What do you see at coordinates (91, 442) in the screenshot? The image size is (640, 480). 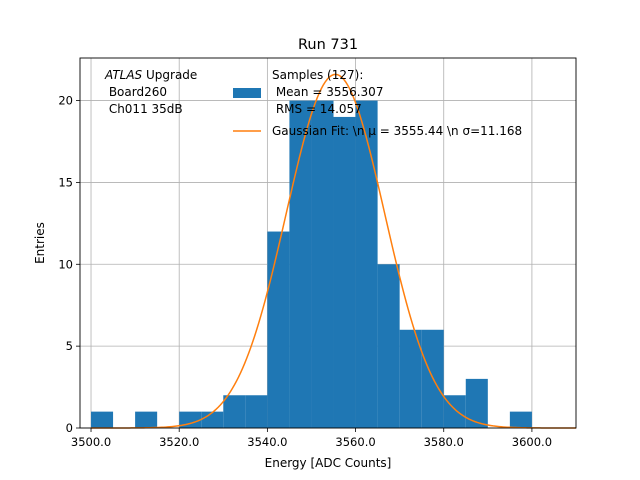 I see `x-tick-label: 3500.0` at bounding box center [91, 442].